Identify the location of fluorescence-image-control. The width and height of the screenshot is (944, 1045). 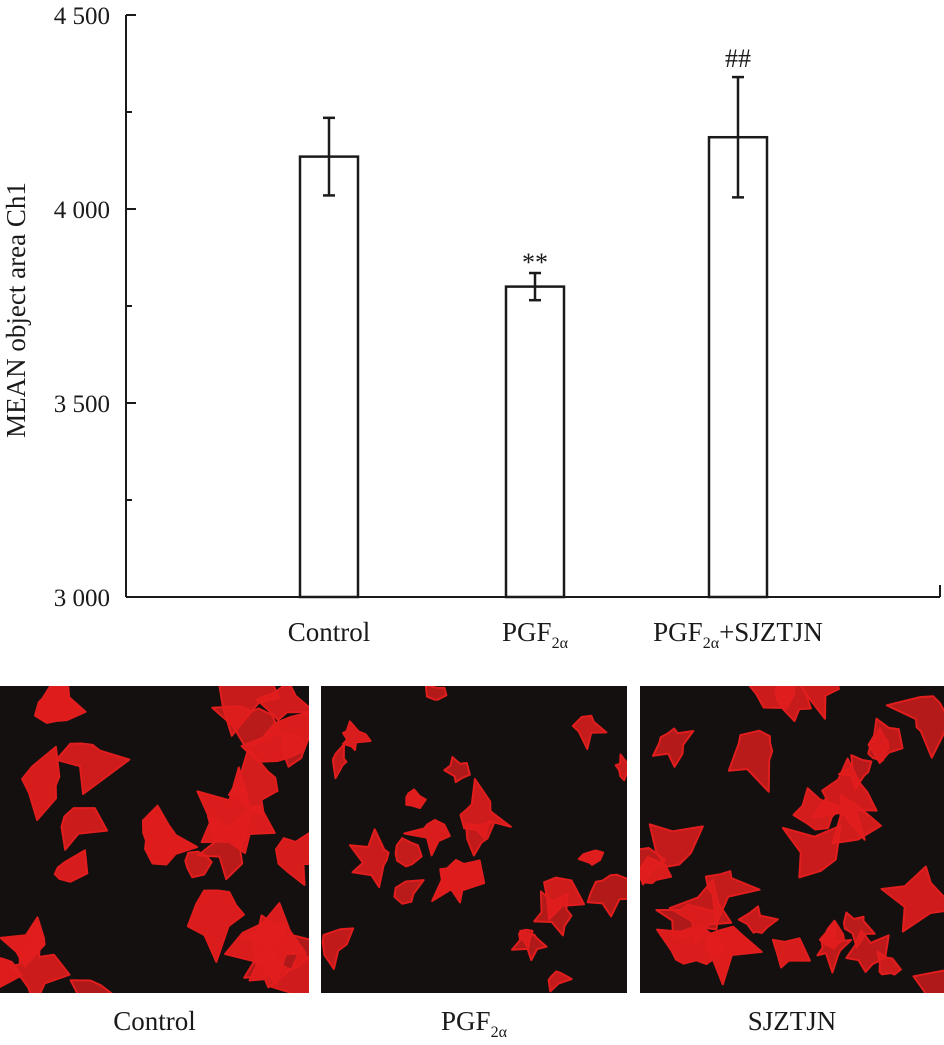
(154, 839).